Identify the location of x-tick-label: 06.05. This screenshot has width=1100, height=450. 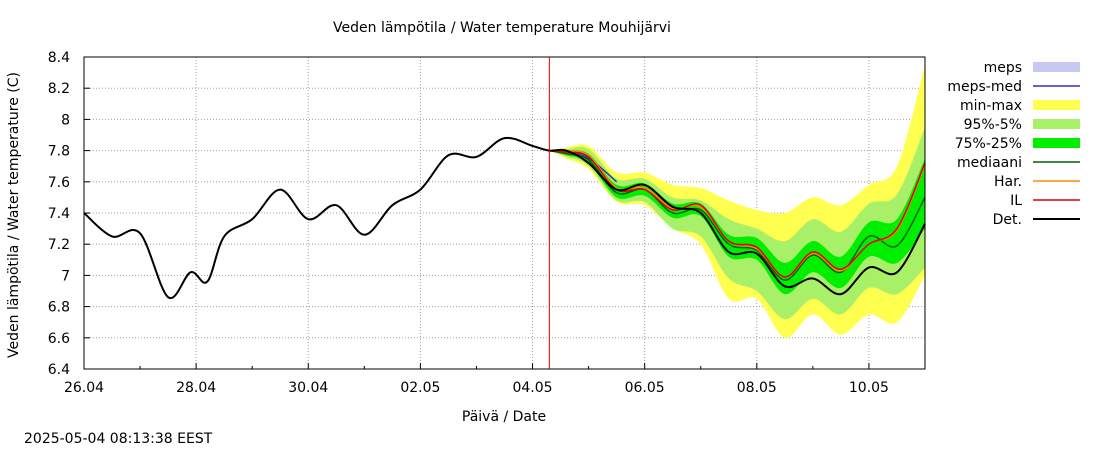
(645, 388).